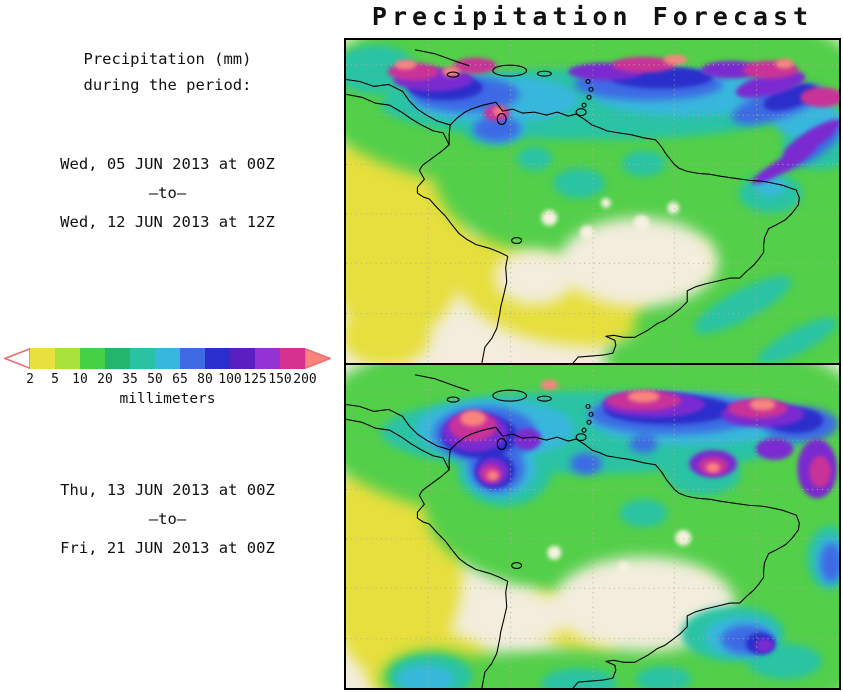  I want to click on colorbar-tick: 5, so click(55, 379).